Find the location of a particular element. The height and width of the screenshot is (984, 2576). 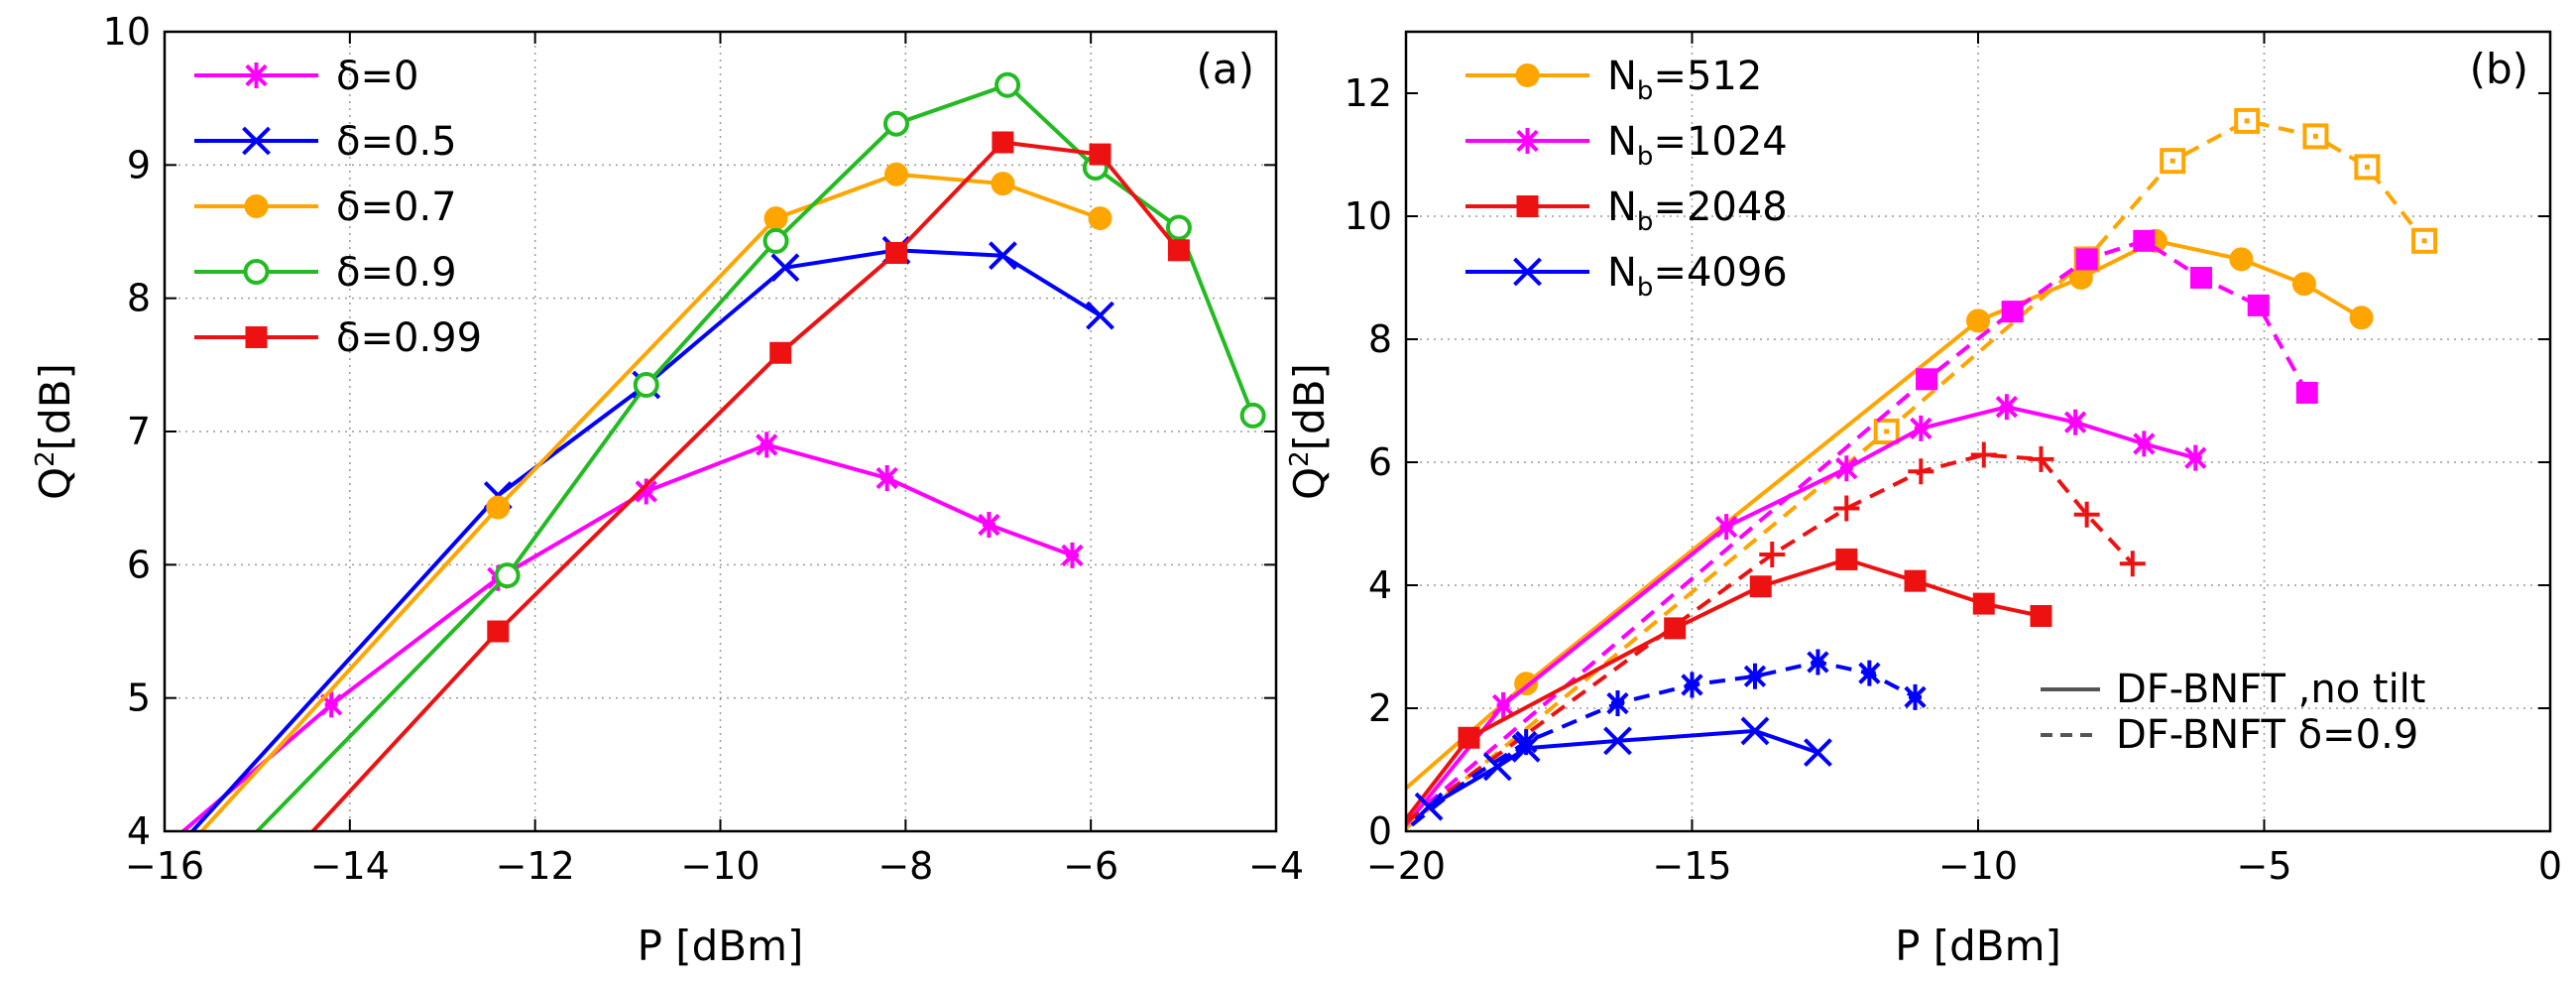

y-tick-label: 12 is located at coordinates (1369, 93).